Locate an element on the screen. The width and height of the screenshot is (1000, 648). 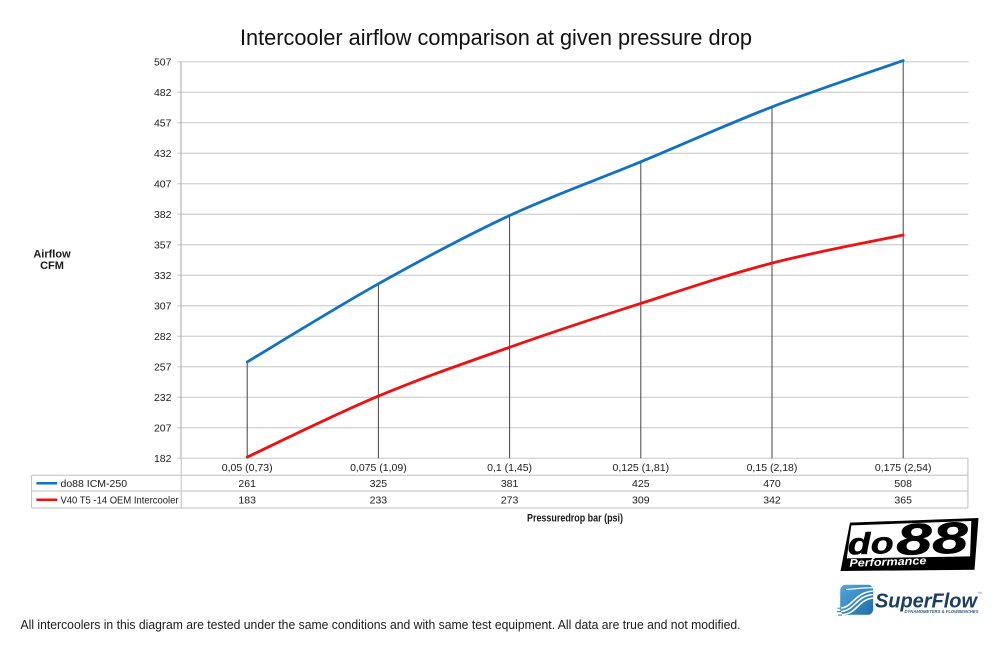
svg-text: 482 is located at coordinates (163, 93).